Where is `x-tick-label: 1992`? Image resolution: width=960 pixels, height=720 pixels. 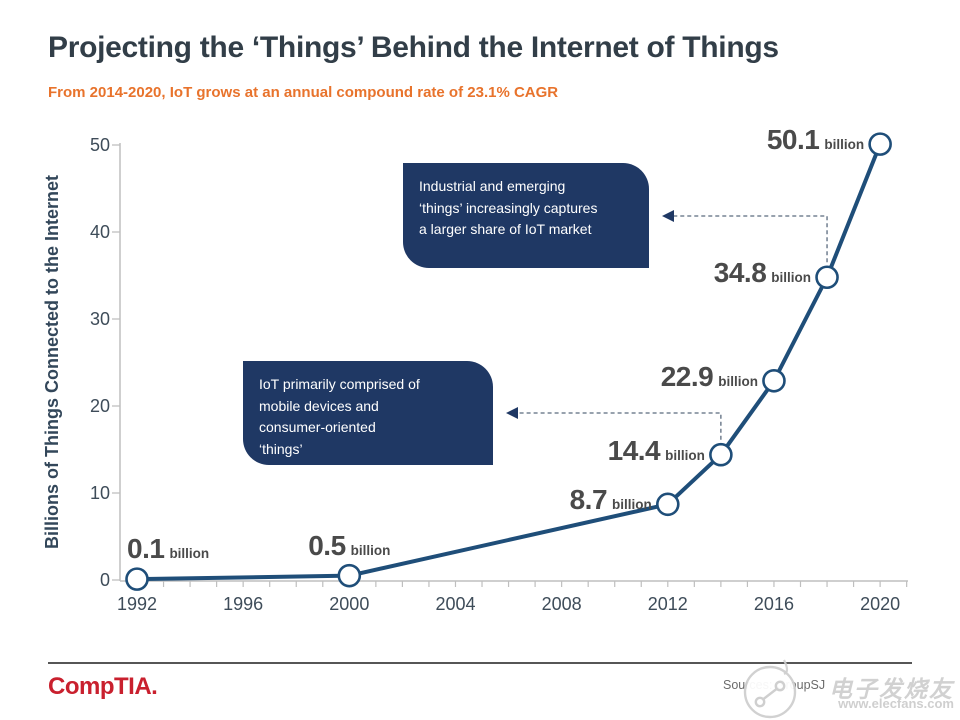 x-tick-label: 1992 is located at coordinates (137, 604).